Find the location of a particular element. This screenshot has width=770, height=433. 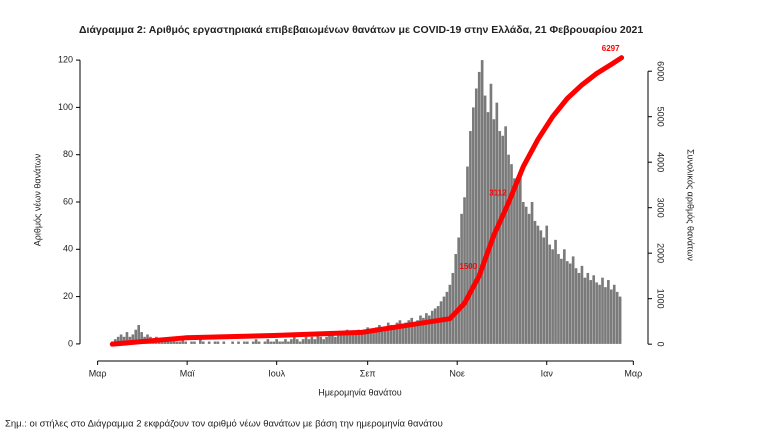

y-tick-label: 40 is located at coordinates (68, 249).